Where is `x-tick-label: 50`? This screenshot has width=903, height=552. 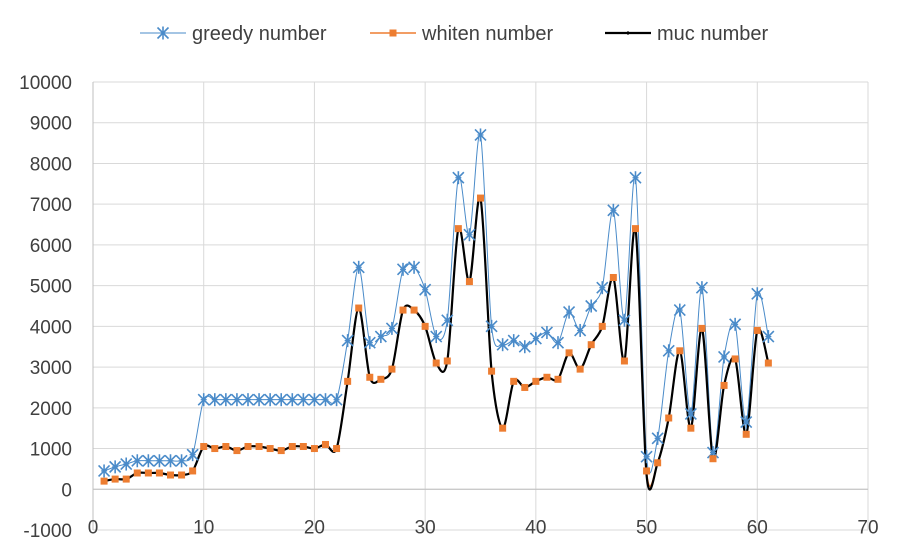
x-tick-label: 50 is located at coordinates (646, 527).